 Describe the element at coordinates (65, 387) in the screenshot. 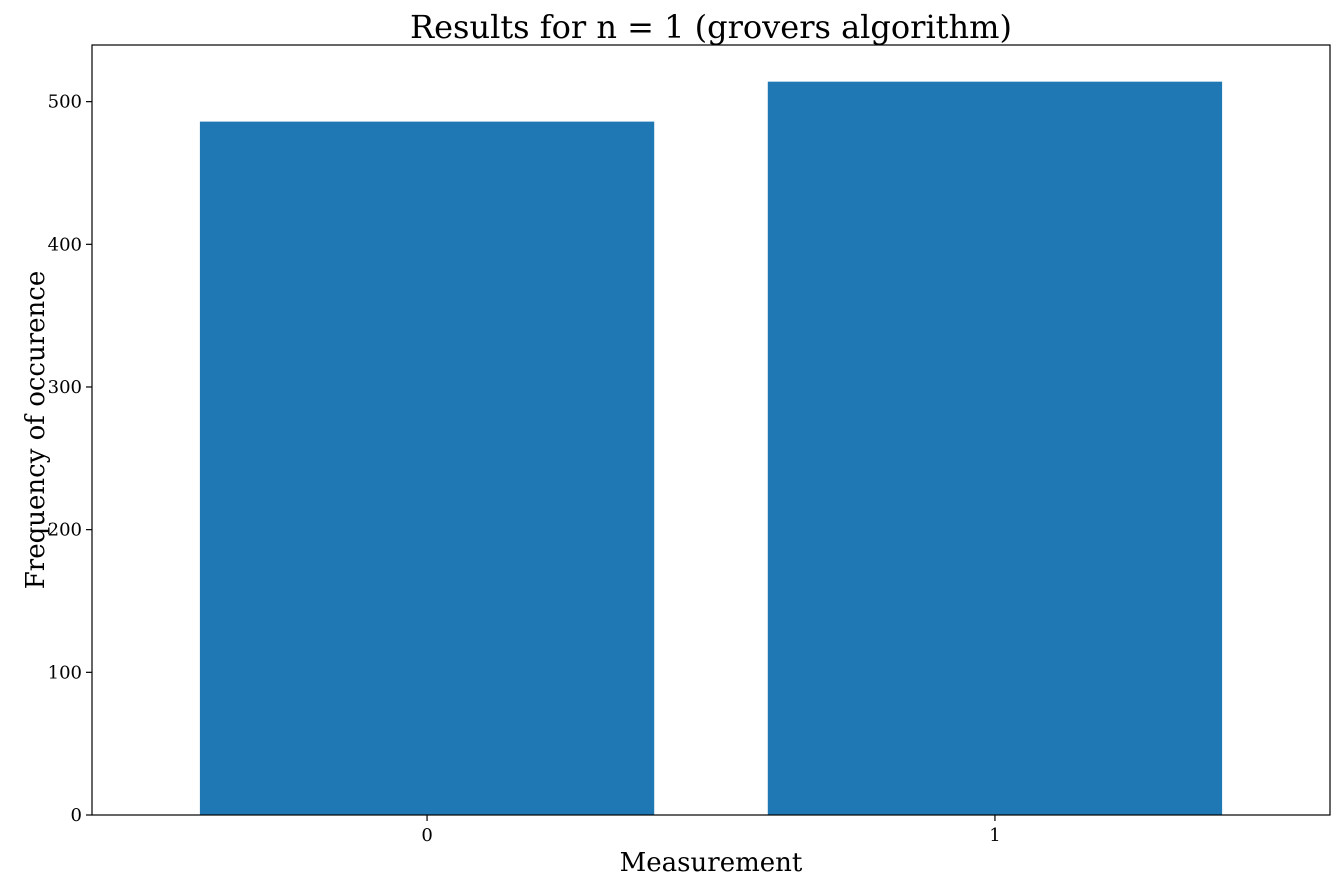

I see `y-tick-label: 300` at that location.